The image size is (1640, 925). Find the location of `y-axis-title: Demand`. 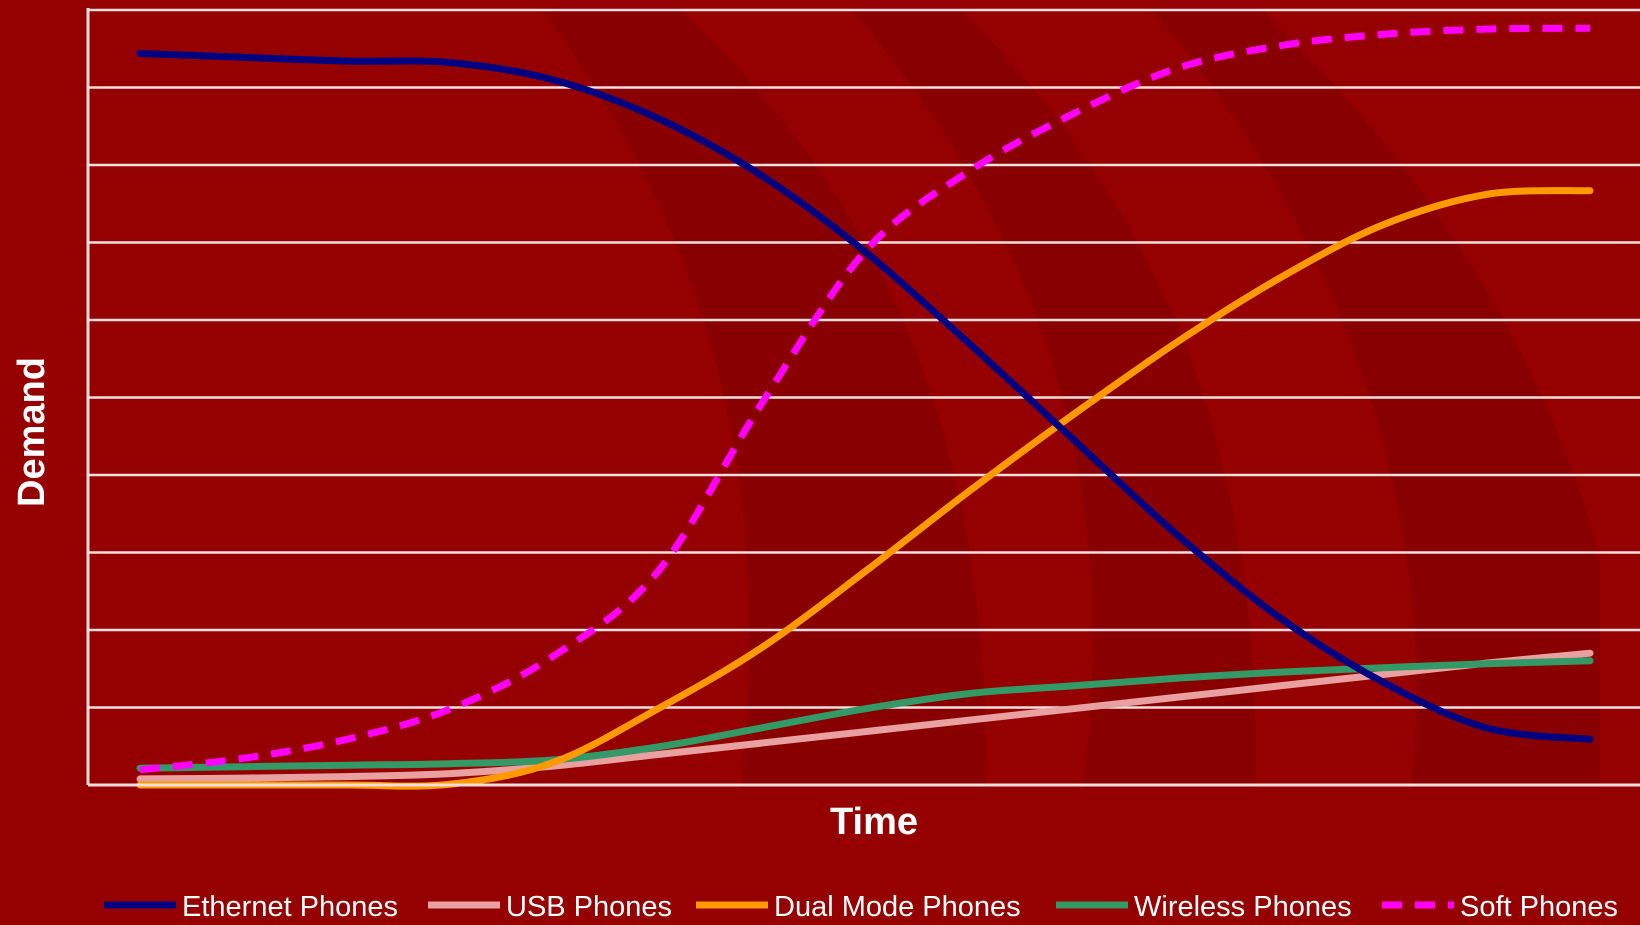

y-axis-title: Demand is located at coordinates (32, 432).